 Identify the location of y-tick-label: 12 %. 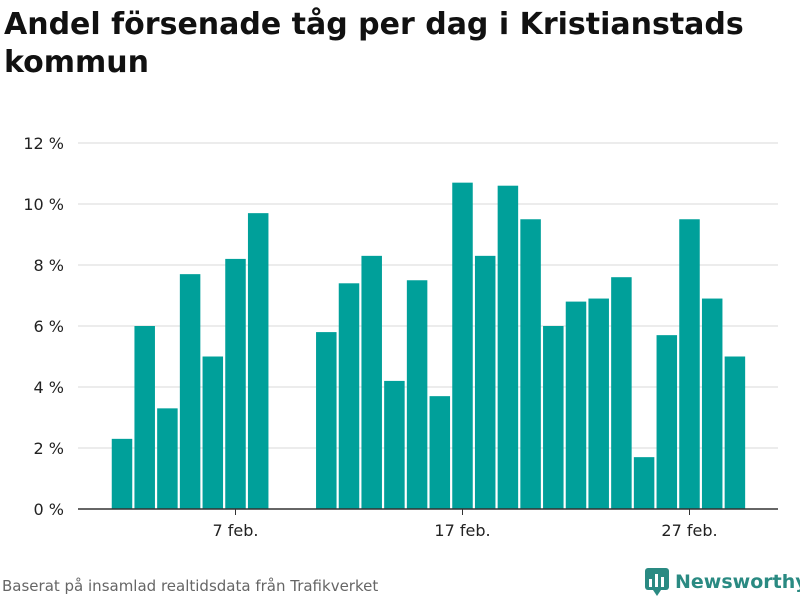
(43, 143).